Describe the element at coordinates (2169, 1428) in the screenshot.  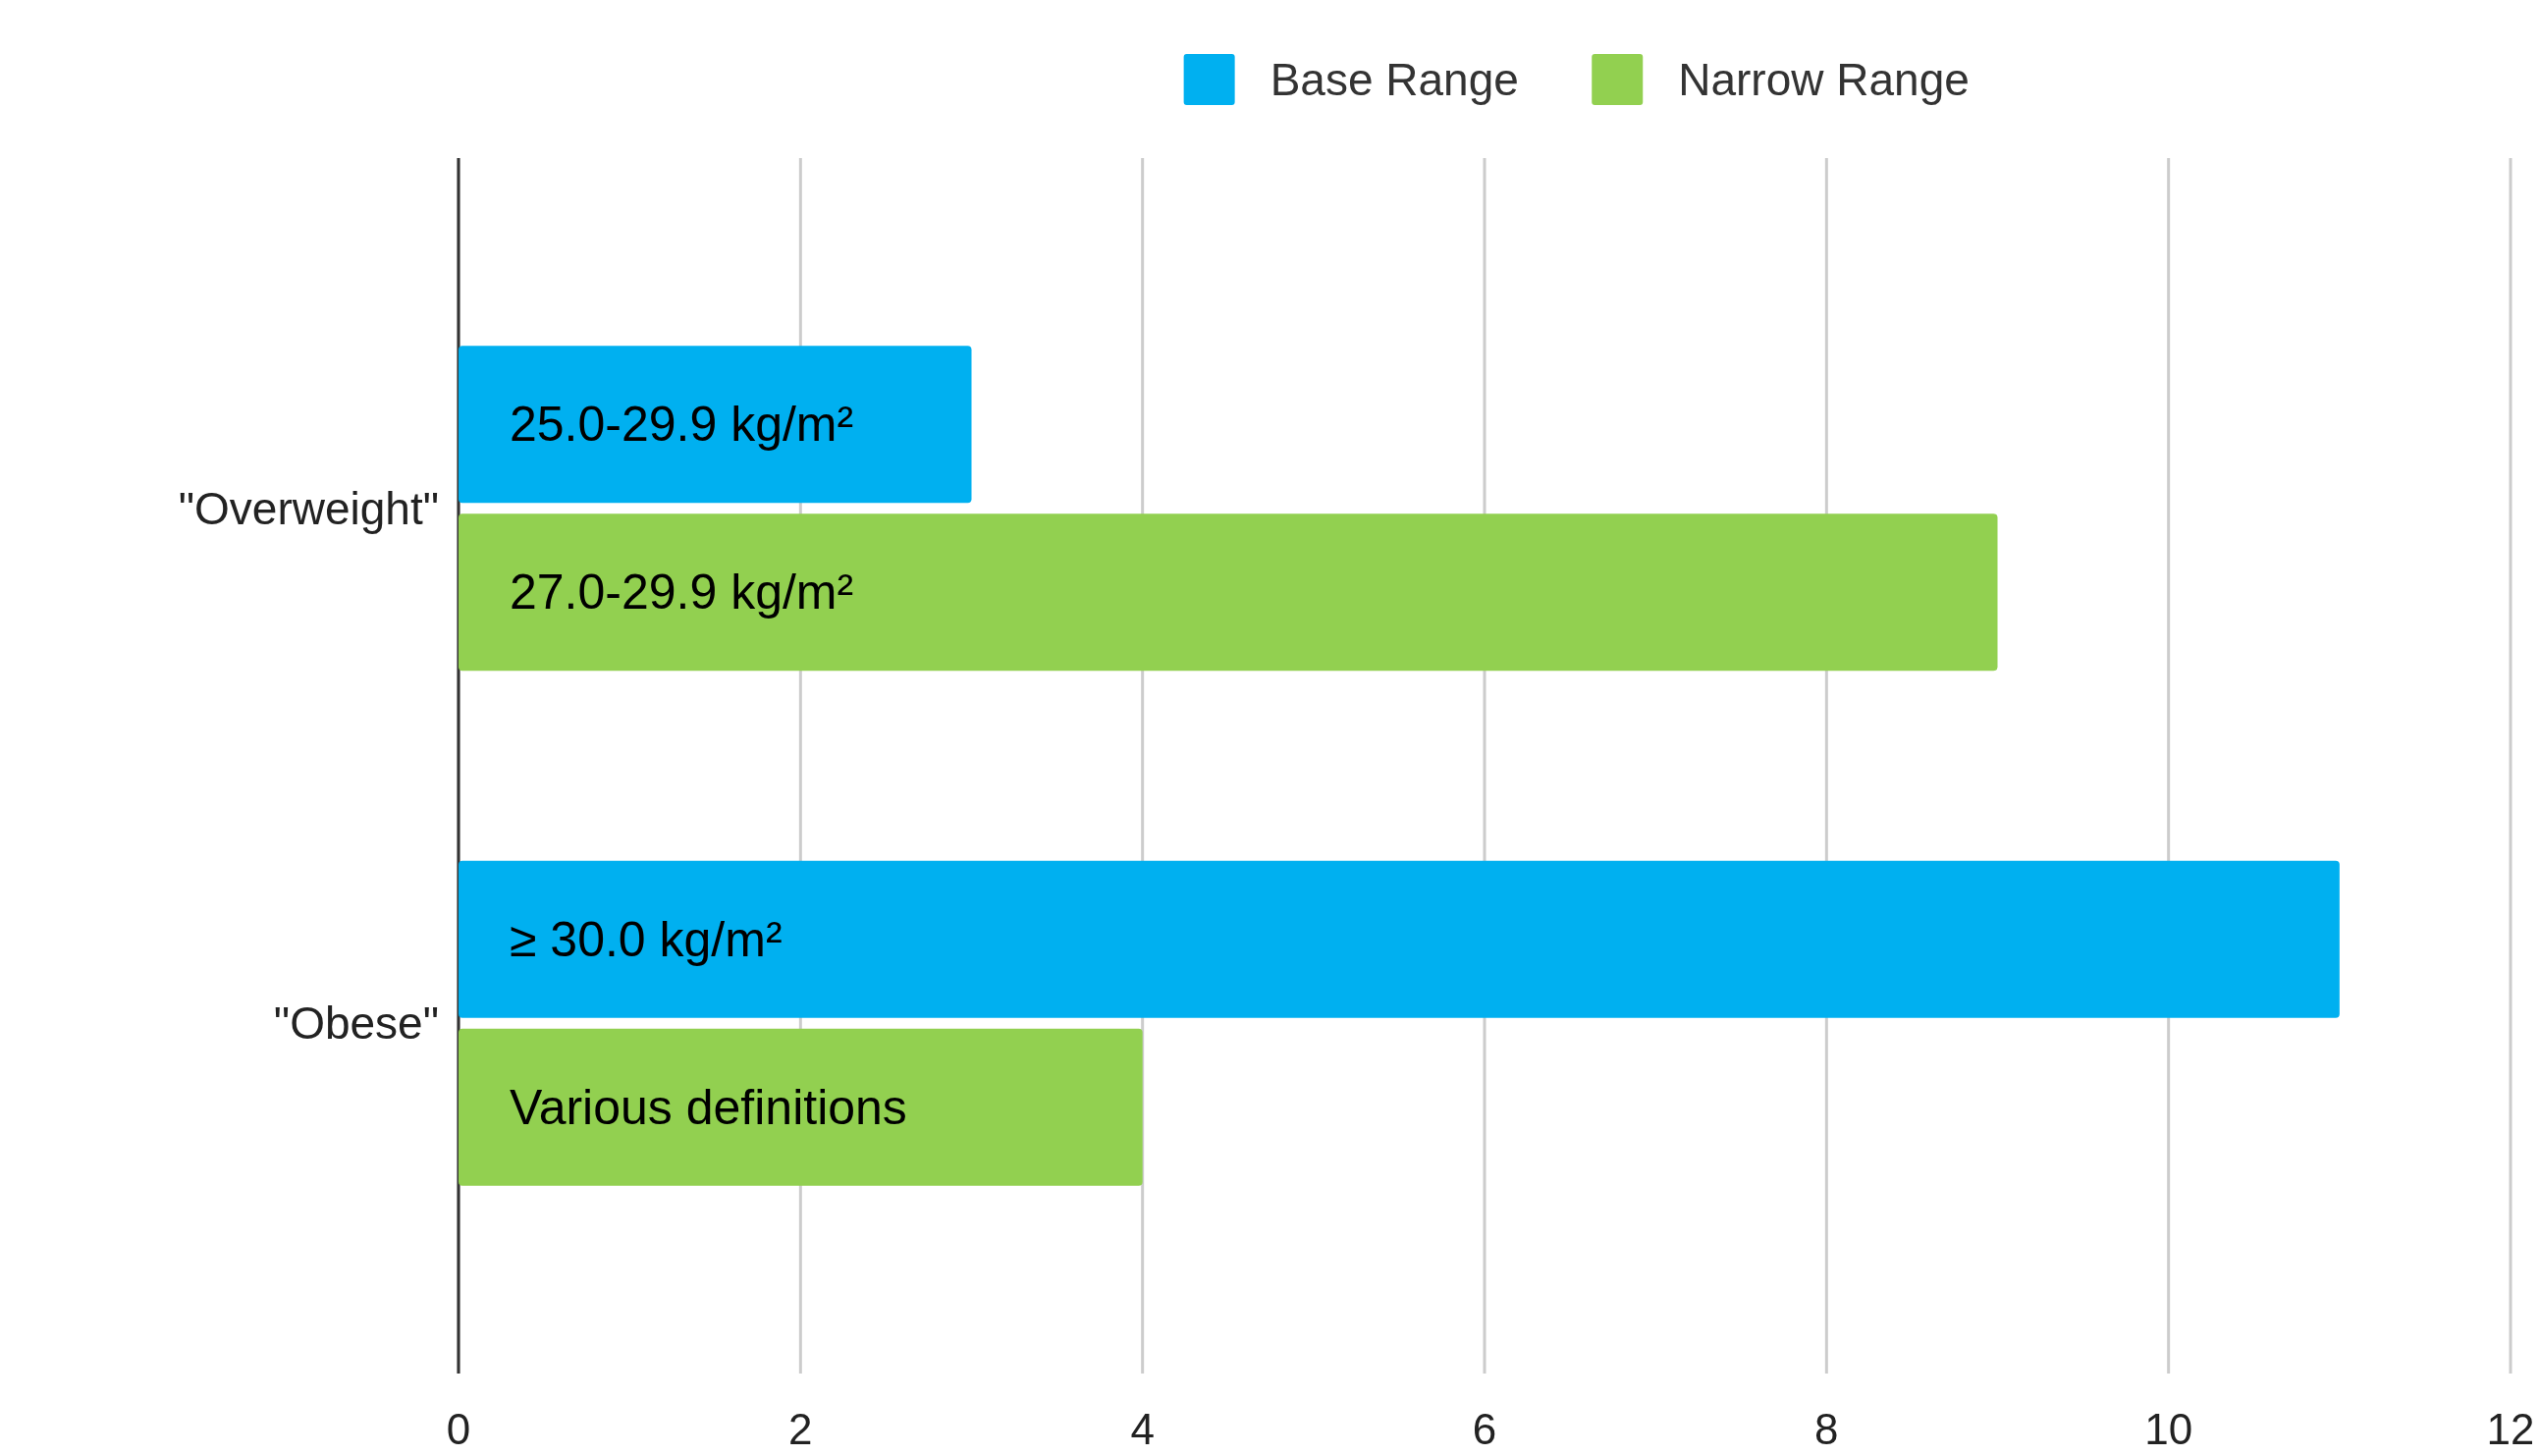
I see `x-tick-label: 10` at that location.